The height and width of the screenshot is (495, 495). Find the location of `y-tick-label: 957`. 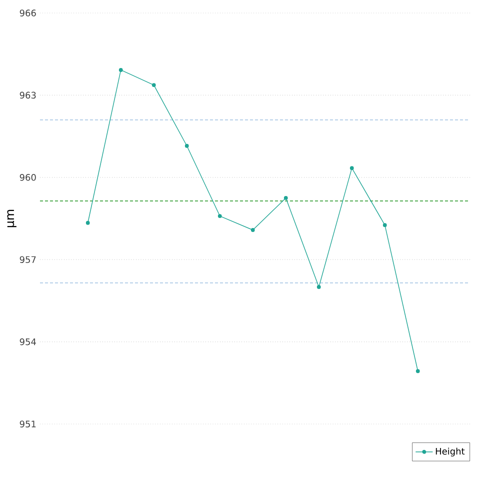

y-tick-label: 957 is located at coordinates (28, 259).